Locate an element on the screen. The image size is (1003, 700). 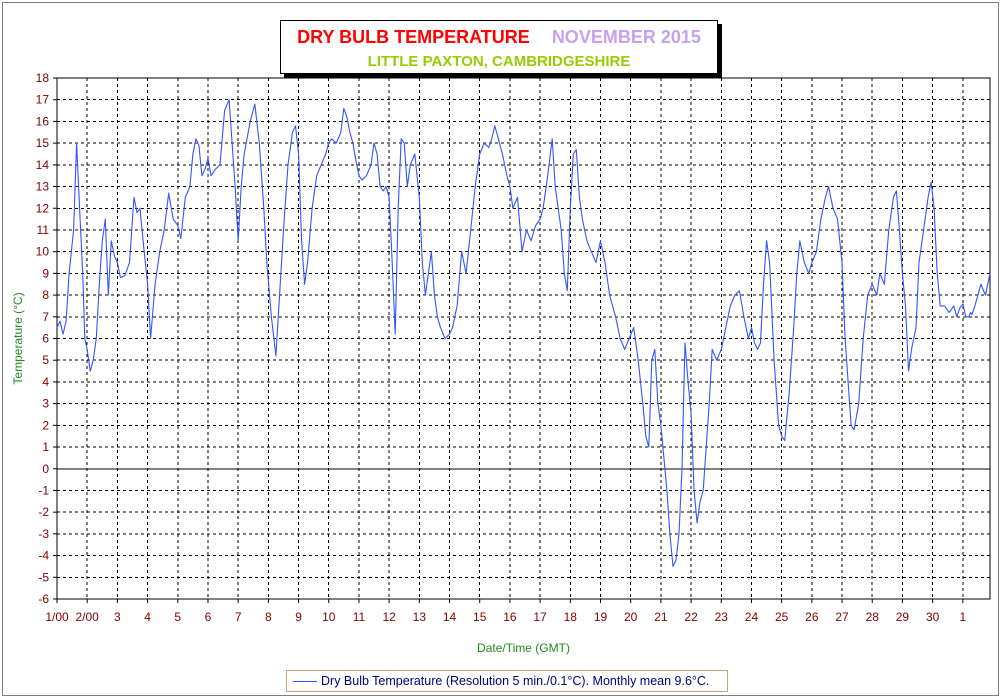
y-tick-label: -3 is located at coordinates (43, 534).